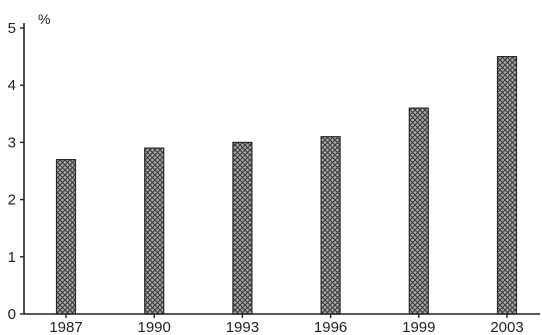 The image size is (542, 335). What do you see at coordinates (242, 327) in the screenshot?
I see `x-tick-label-1993: 1993` at bounding box center [242, 327].